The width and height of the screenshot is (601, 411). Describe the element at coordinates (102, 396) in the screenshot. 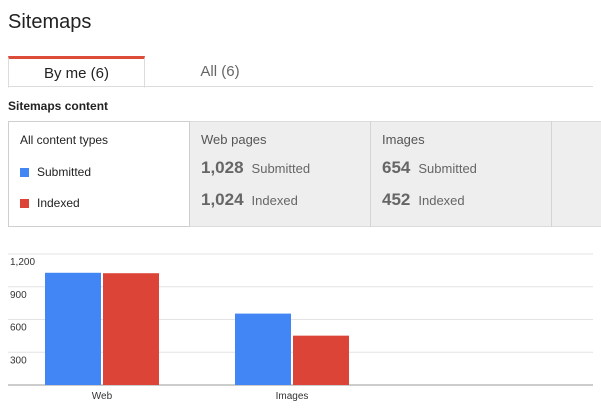

I see `x-tick-label: Web` at that location.